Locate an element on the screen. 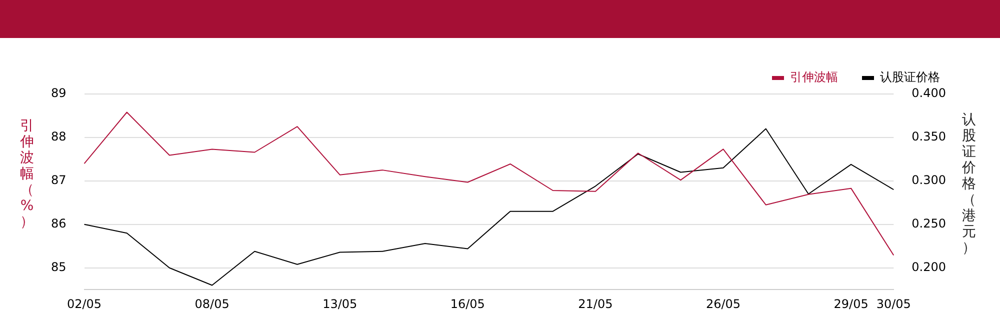 The height and width of the screenshot is (324, 1000). y2-tick-label: 0.250 is located at coordinates (929, 223).